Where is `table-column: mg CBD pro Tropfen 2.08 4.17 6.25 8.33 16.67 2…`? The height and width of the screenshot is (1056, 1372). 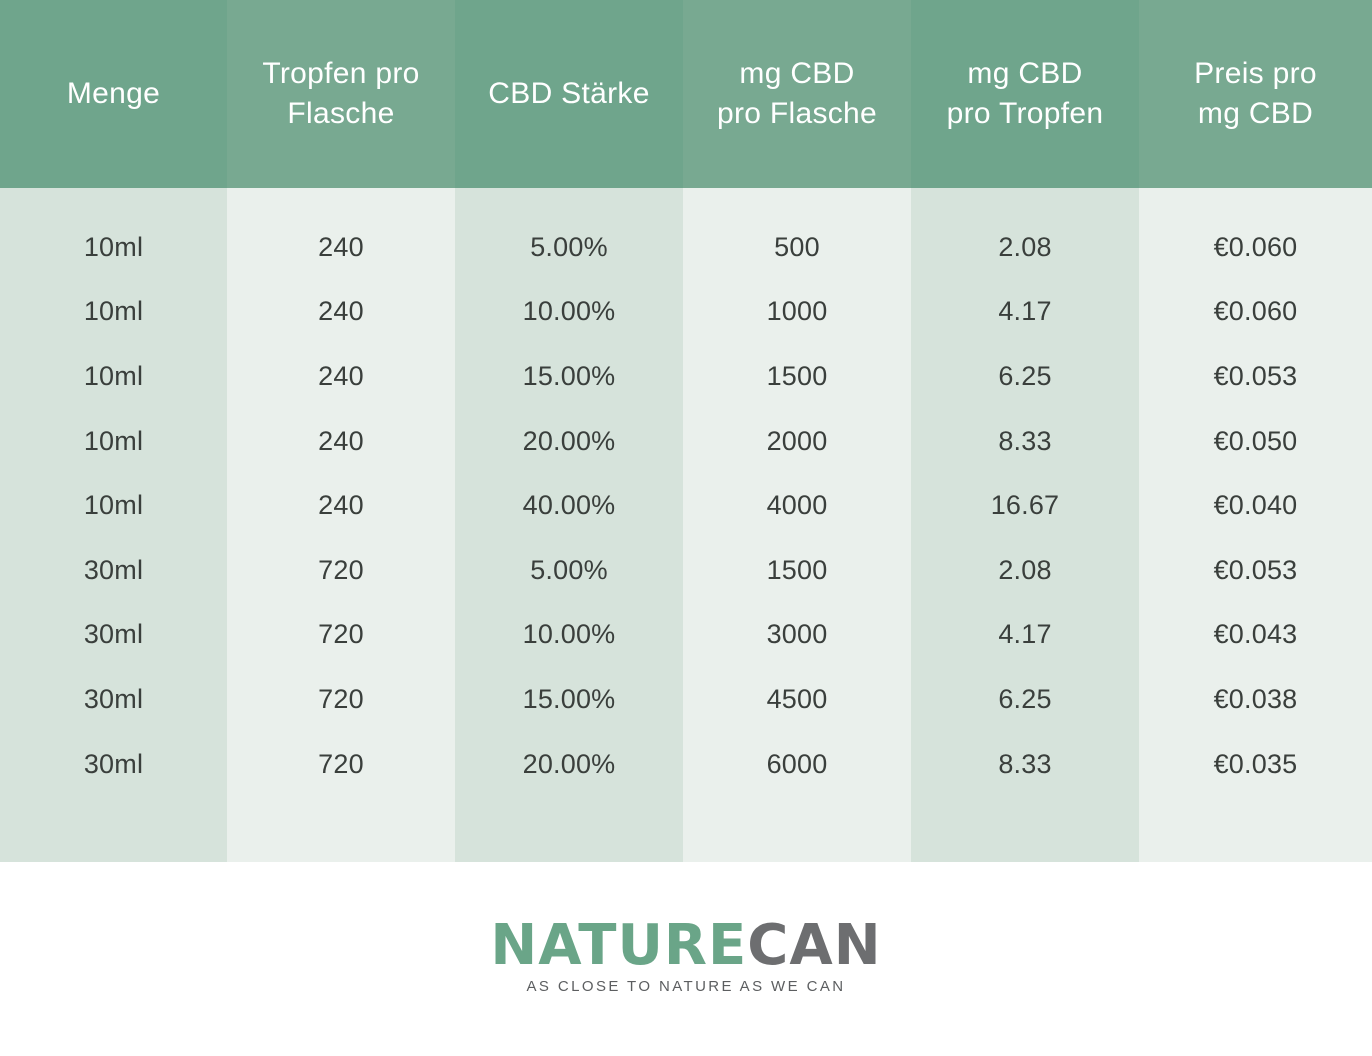 table-column: mg CBD pro Tropfen 2.08 4.17 6.25 8.33 16.67 2… is located at coordinates (1025, 431).